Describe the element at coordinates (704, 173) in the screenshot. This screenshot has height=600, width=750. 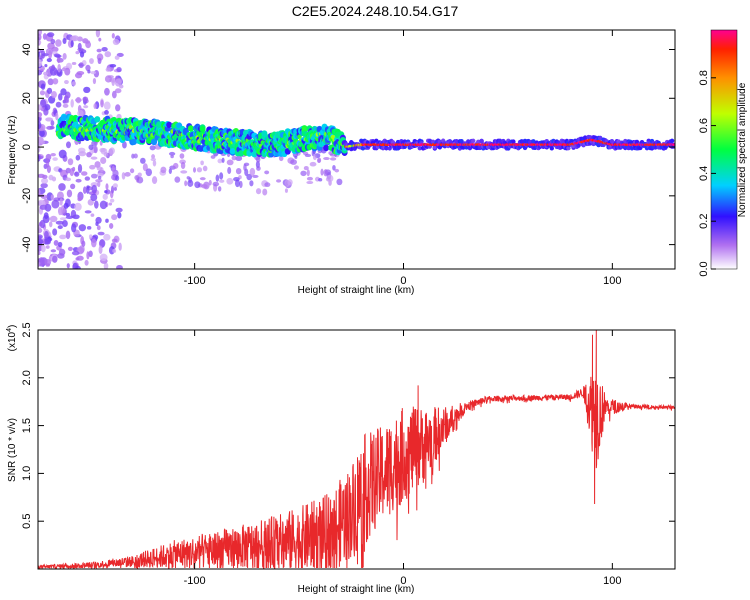
I see `colorbar-tick-label: 0.4` at that location.